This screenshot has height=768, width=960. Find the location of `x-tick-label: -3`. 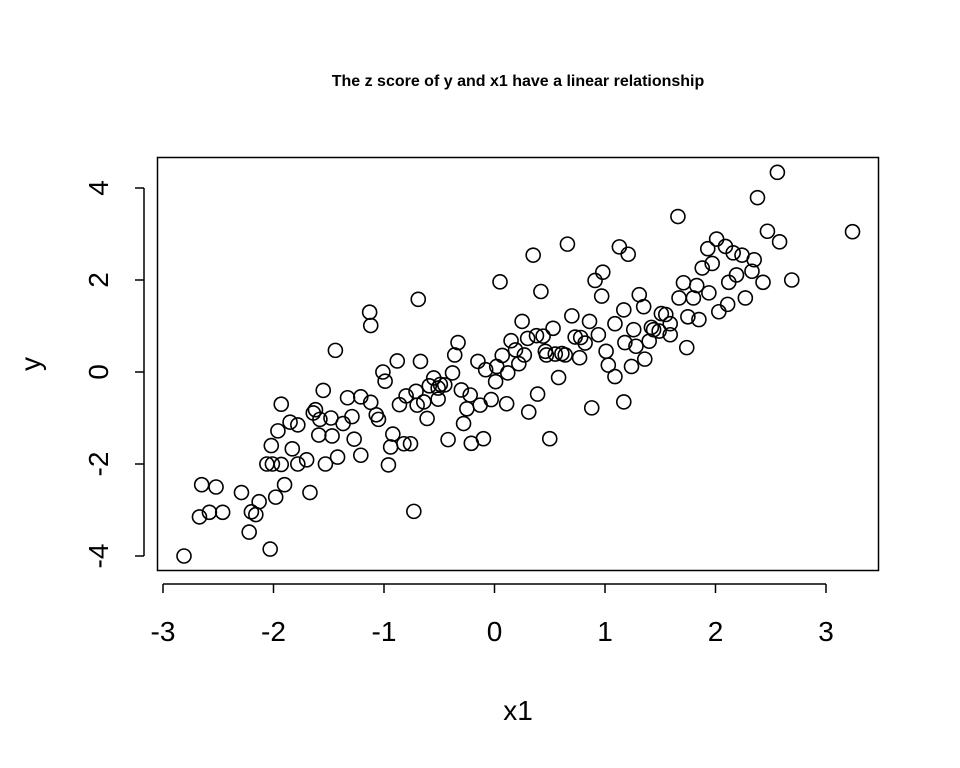

x-tick-label: -3 is located at coordinates (163, 631).